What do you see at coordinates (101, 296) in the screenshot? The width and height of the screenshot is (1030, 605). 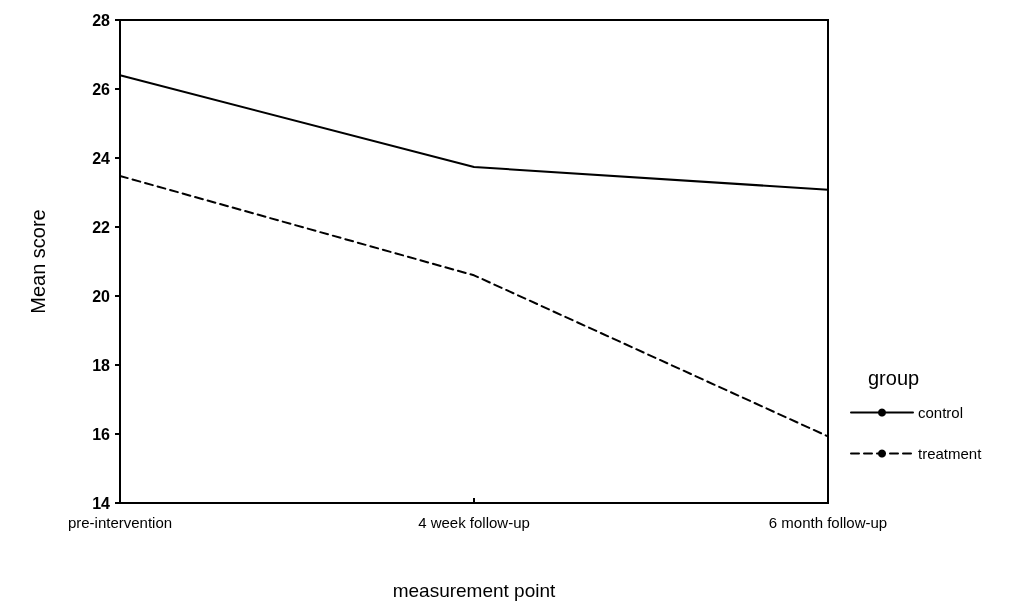 I see `y-tick-label: 20` at bounding box center [101, 296].